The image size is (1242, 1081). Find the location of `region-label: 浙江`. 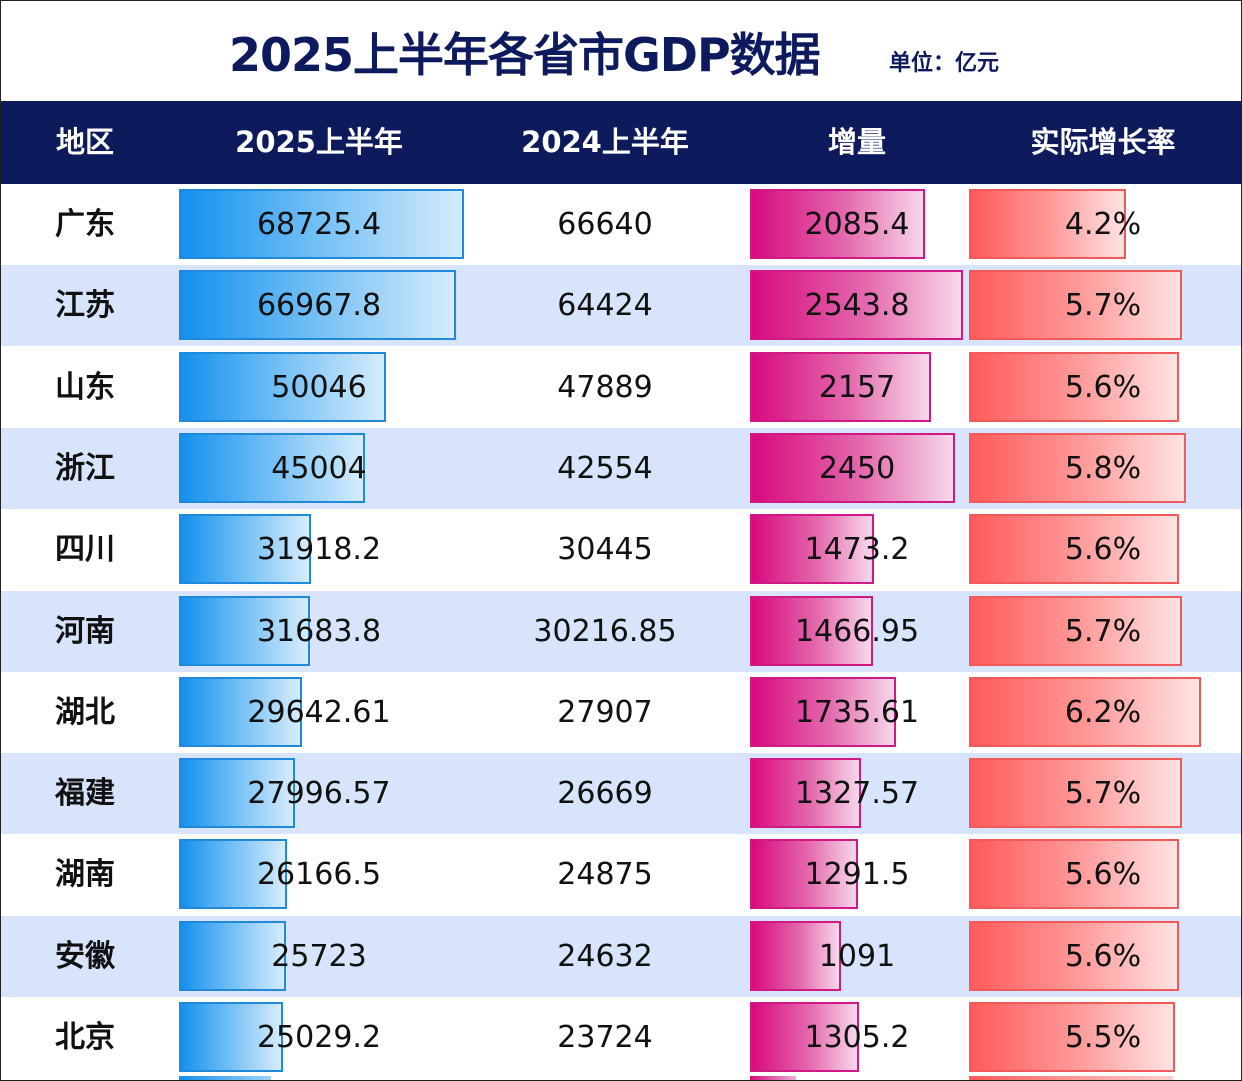

region-label: 浙江 is located at coordinates (85, 468).